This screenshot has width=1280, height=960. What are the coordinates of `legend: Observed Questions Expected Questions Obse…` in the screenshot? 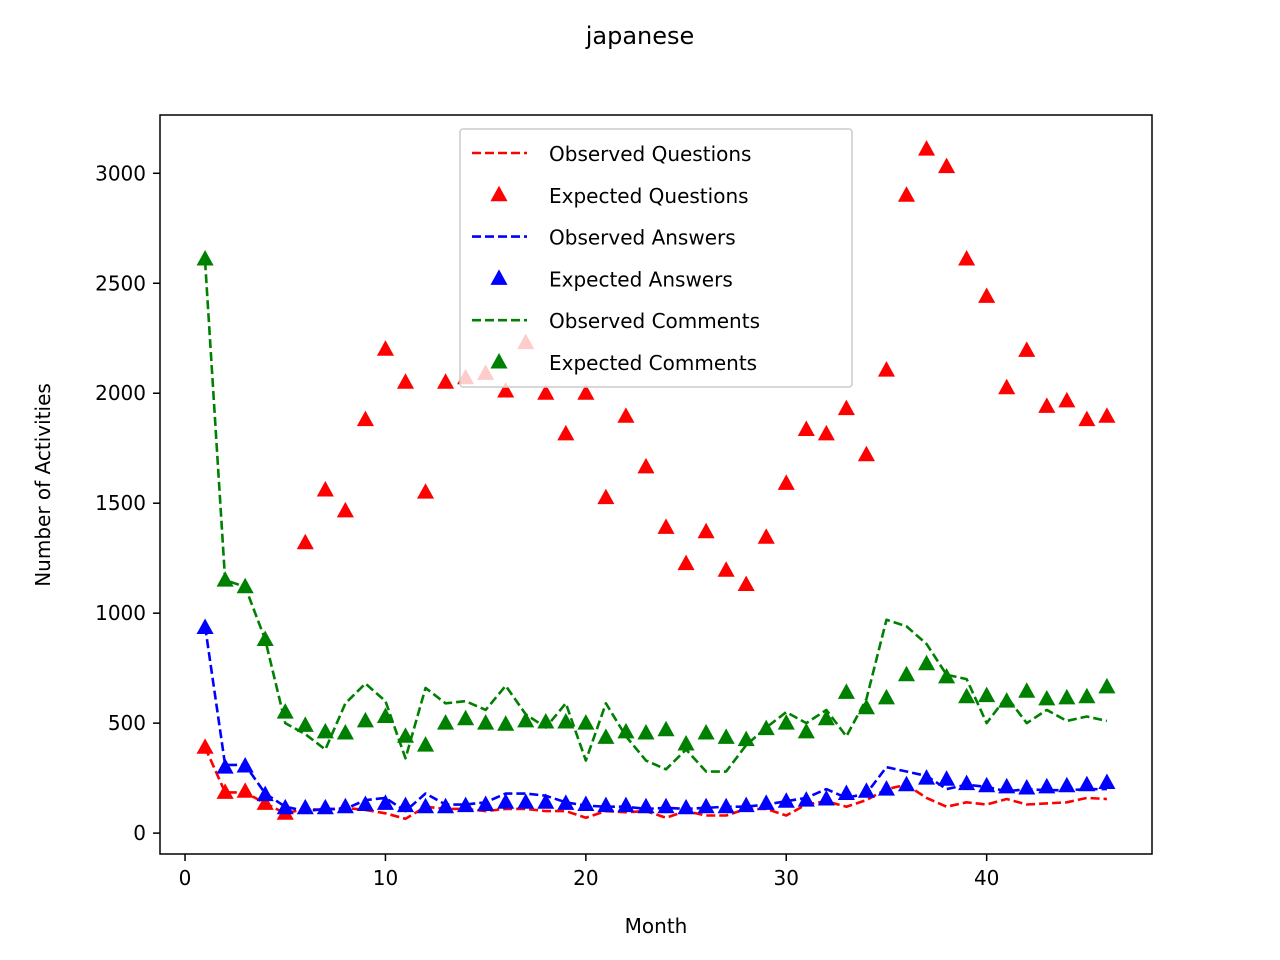 It's located at (656, 258).